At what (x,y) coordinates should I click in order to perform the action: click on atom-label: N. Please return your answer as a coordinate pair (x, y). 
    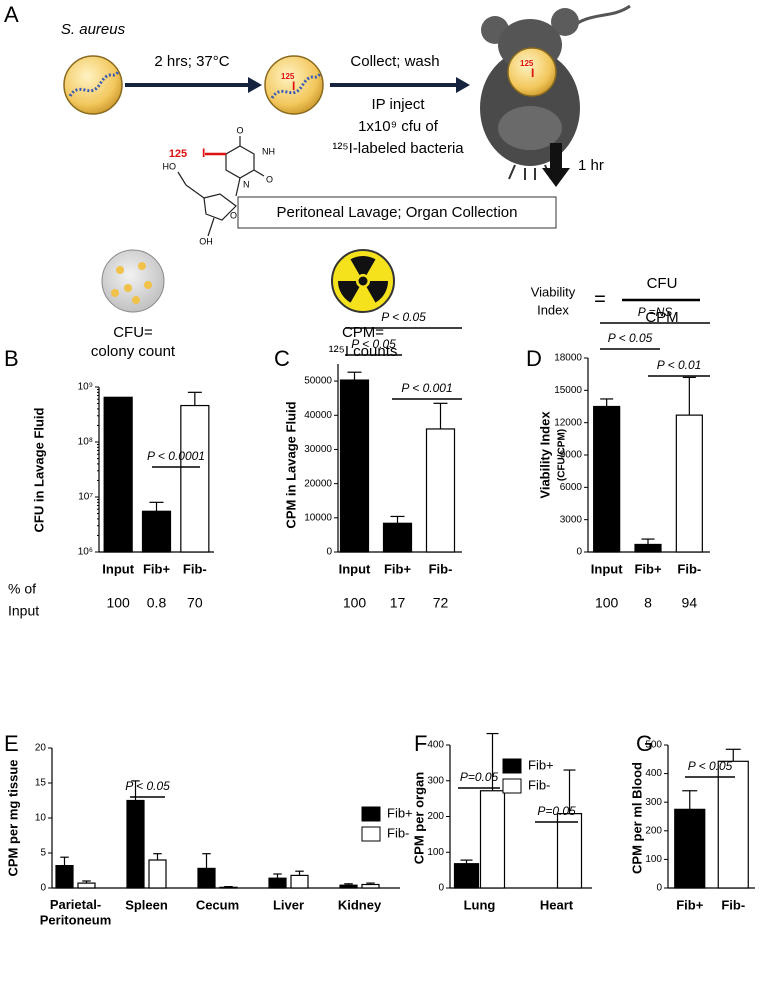
    Looking at the image, I should click on (246, 184).